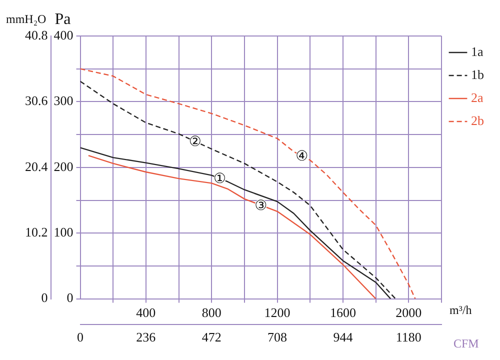 The width and height of the screenshot is (500, 360). Describe the element at coordinates (26, 19) in the screenshot. I see `y2-axis-title: mmH₂O` at that location.